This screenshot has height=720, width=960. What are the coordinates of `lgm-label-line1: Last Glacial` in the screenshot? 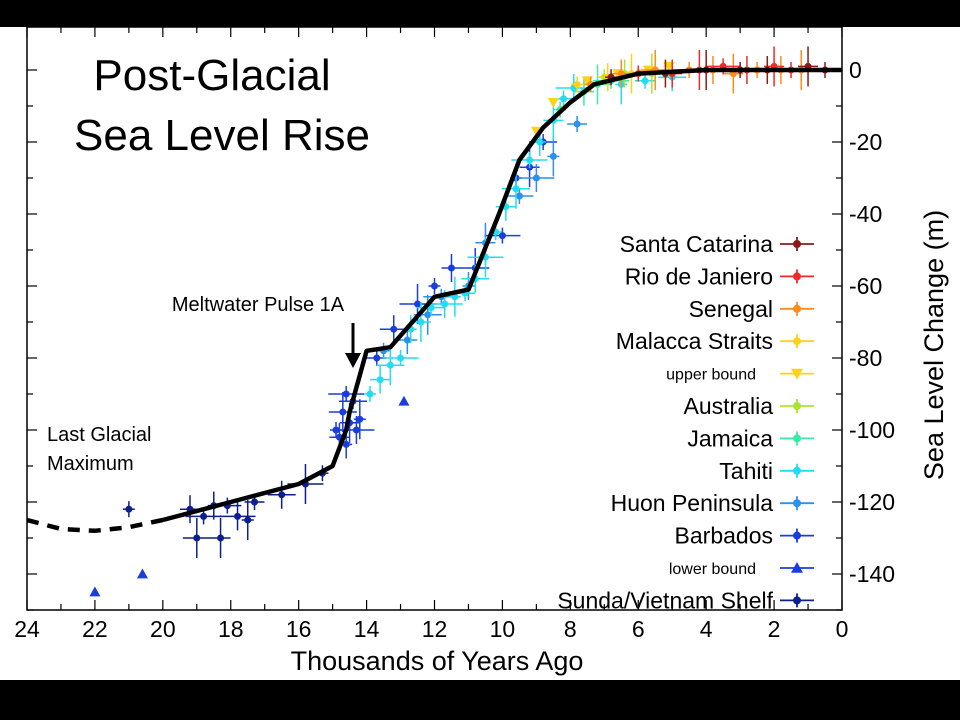 It's located at (99, 435).